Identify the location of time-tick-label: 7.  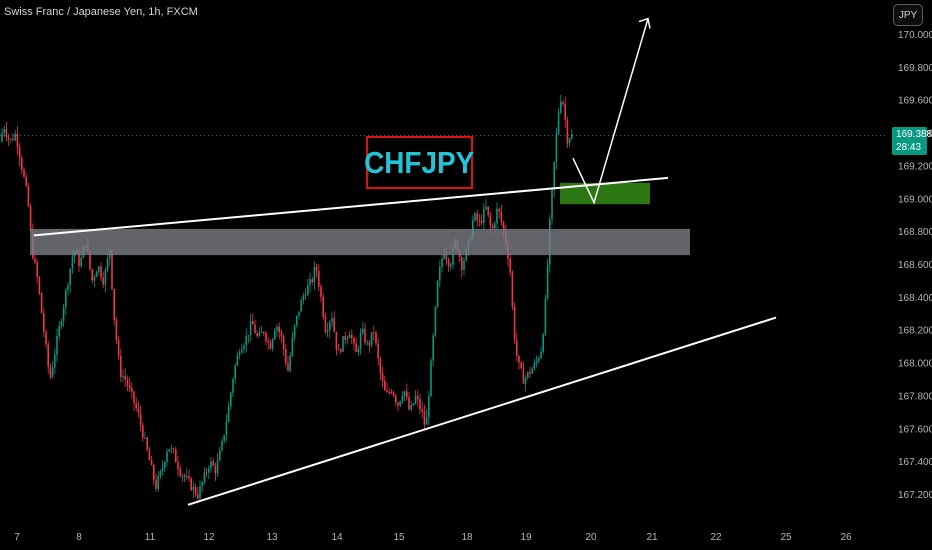
(17, 537).